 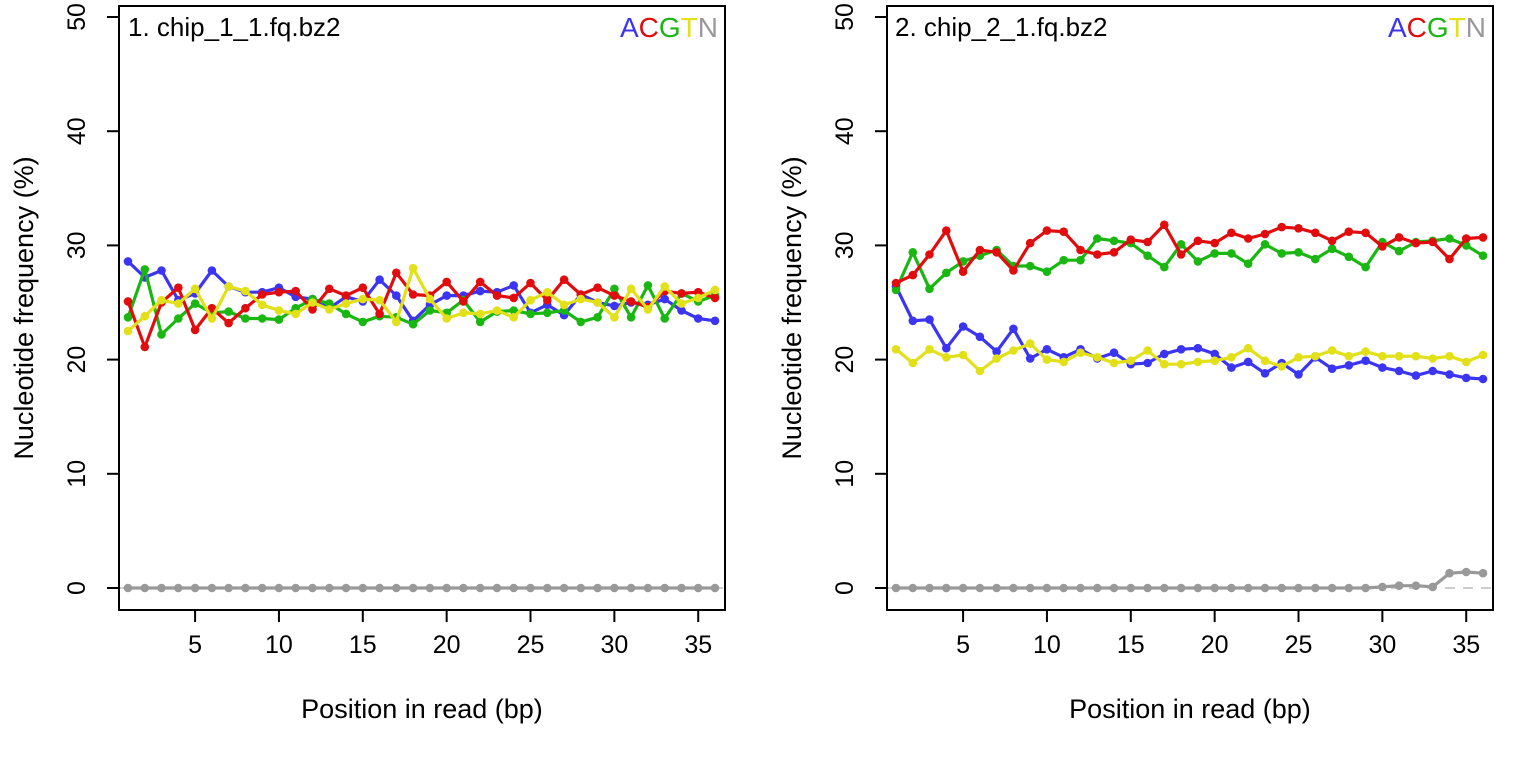 What do you see at coordinates (421, 299) in the screenshot?
I see `series-line-t` at bounding box center [421, 299].